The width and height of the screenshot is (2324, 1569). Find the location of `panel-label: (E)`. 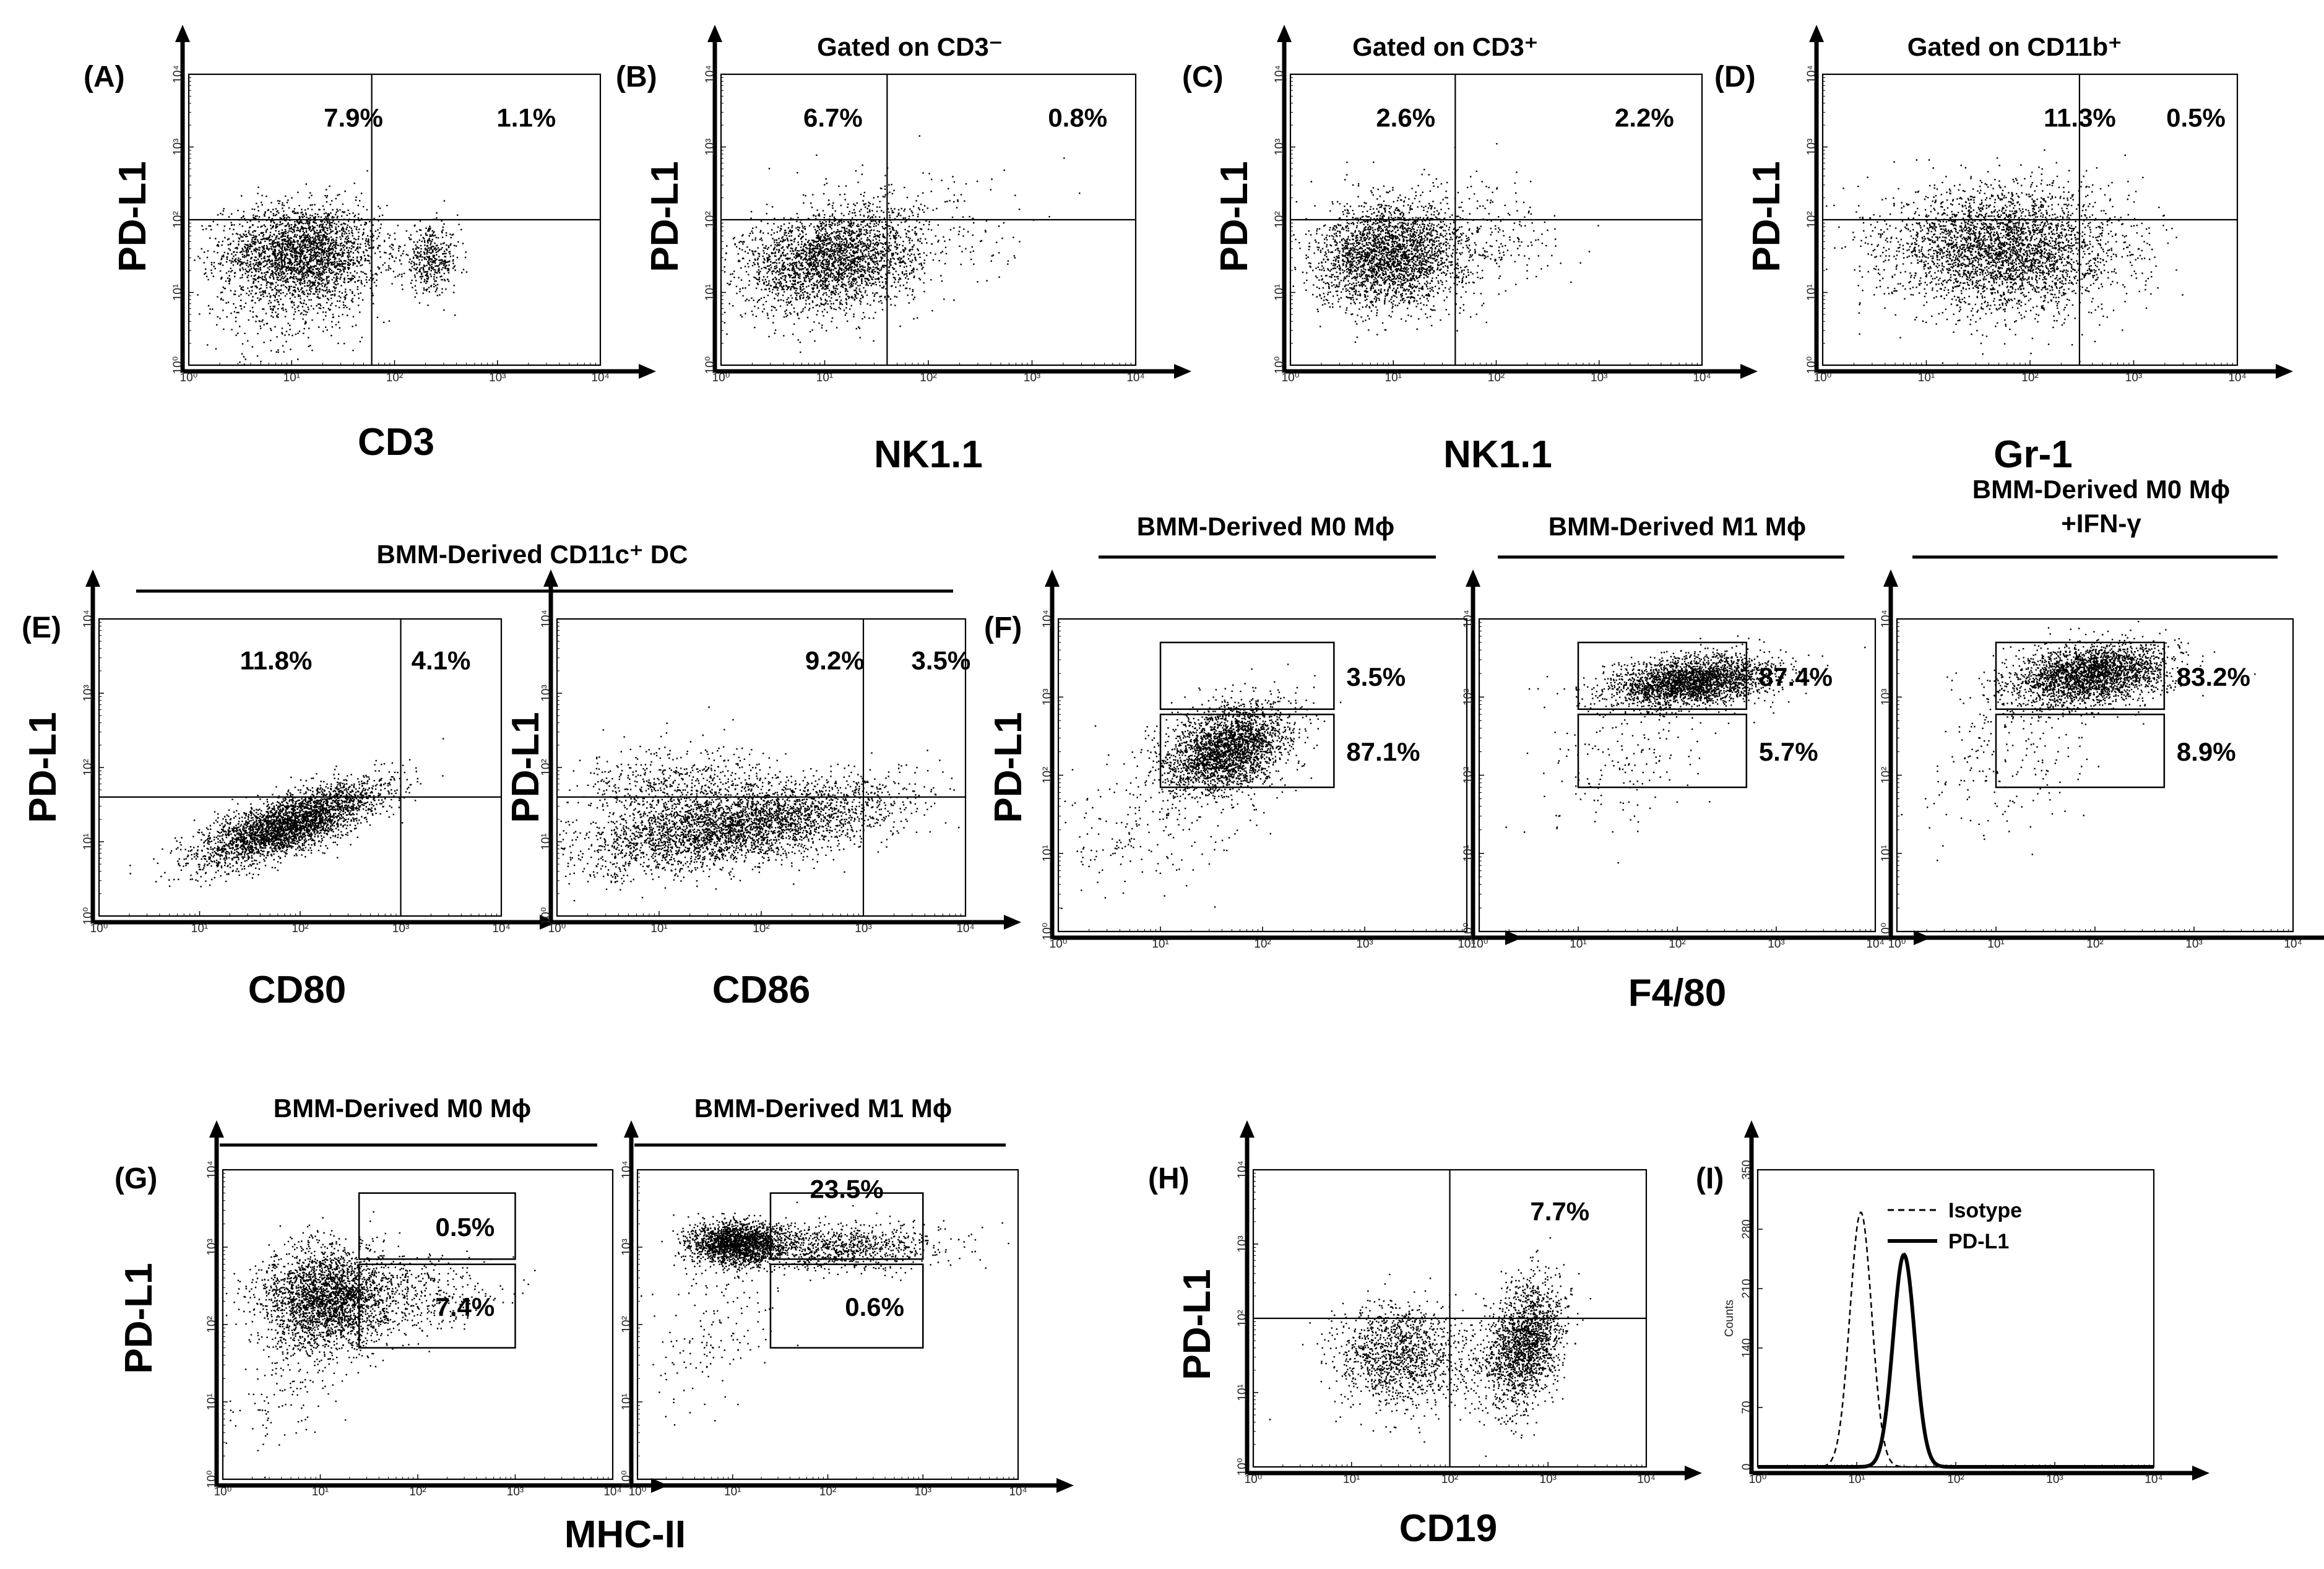

panel-label: (E) is located at coordinates (42, 628).